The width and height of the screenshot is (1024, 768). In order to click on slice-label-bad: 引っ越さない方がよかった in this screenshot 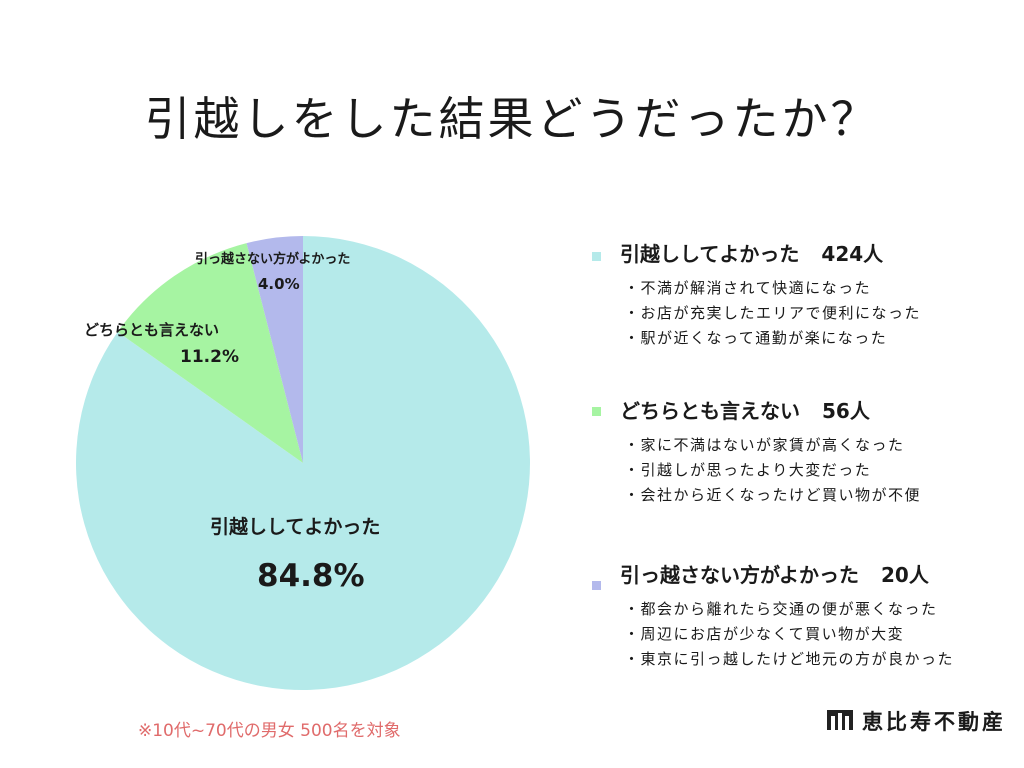, I will do `click(273, 259)`.